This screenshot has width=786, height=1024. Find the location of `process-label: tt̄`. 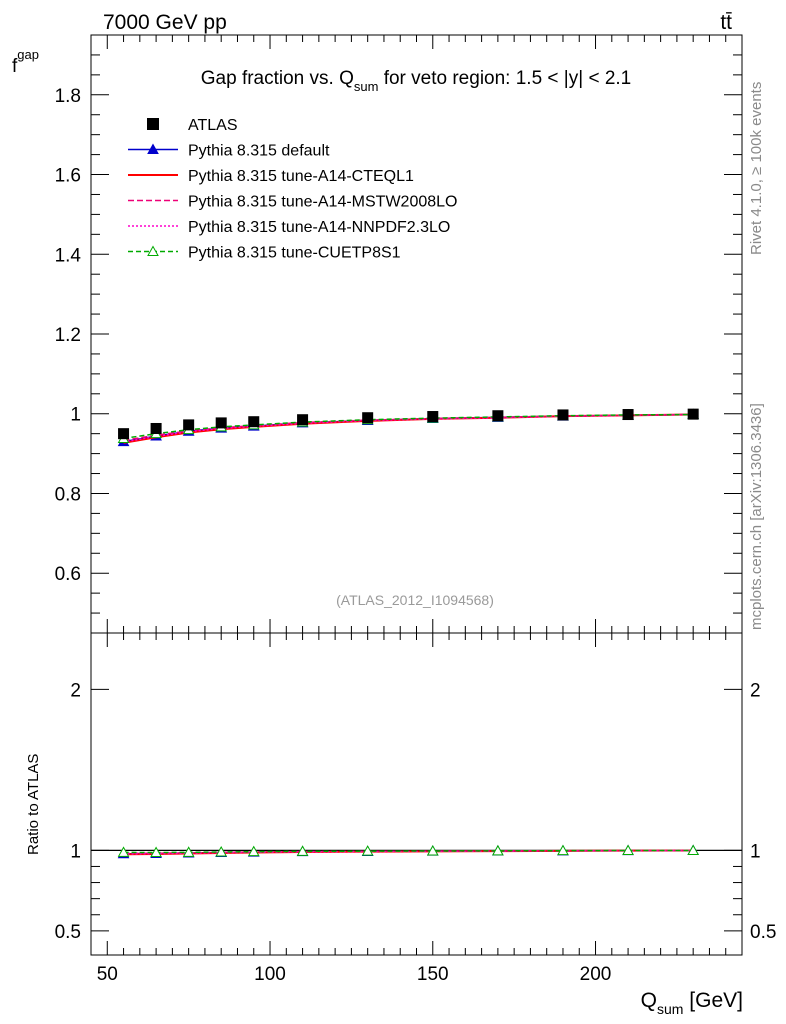

process-label: tt̄ is located at coordinates (726, 22).